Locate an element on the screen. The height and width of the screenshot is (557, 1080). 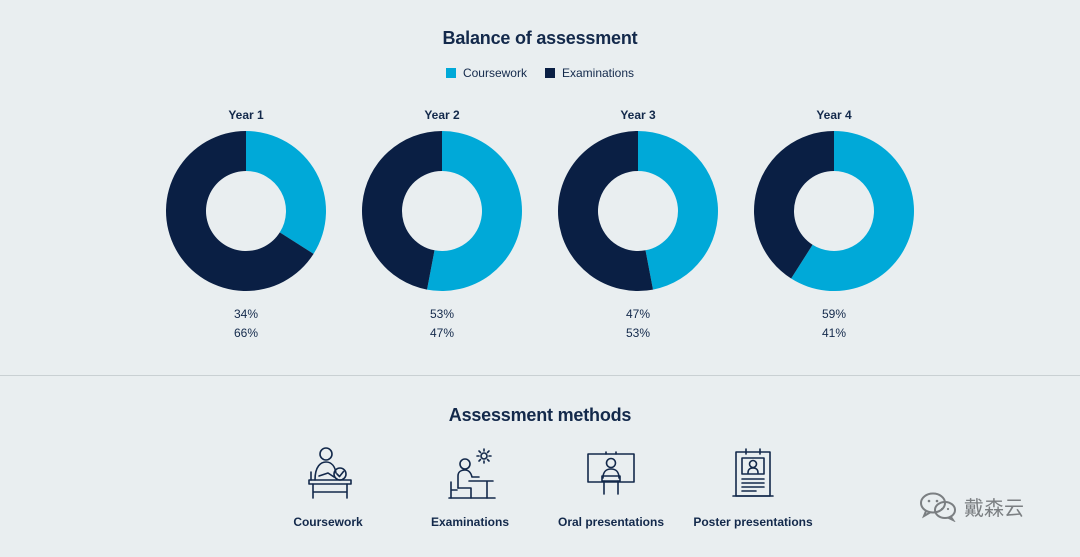
coursework-icon is located at coordinates (330, 473).